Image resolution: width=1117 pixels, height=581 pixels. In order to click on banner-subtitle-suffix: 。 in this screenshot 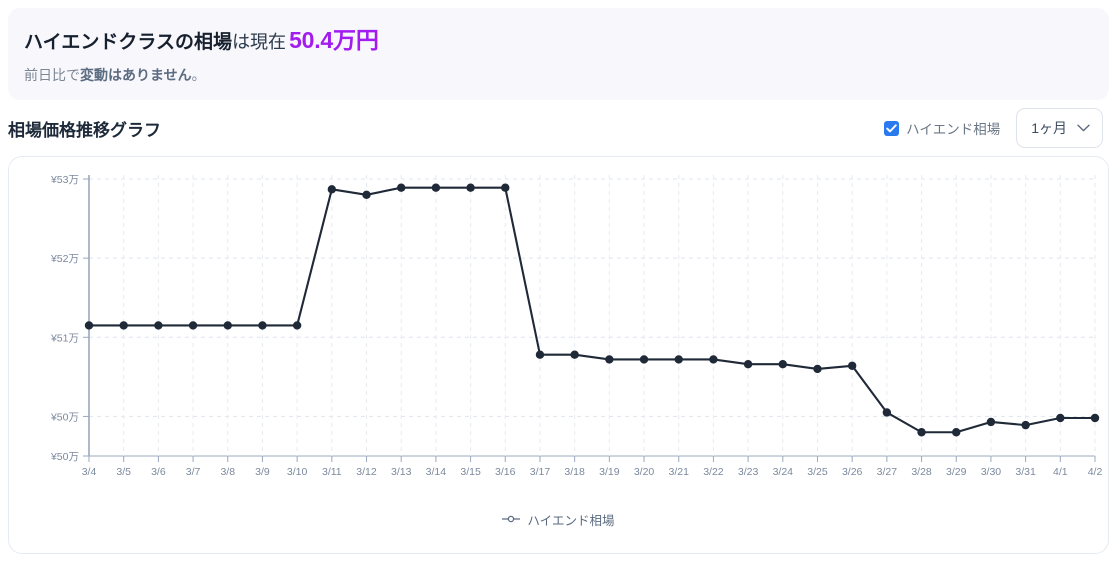, I will do `click(198, 74)`.